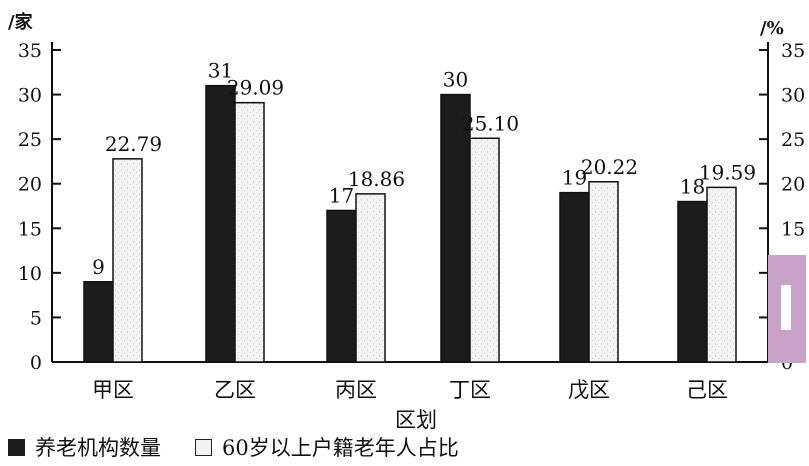 The width and height of the screenshot is (809, 466). I want to click on data-label-count: 19, so click(574, 178).